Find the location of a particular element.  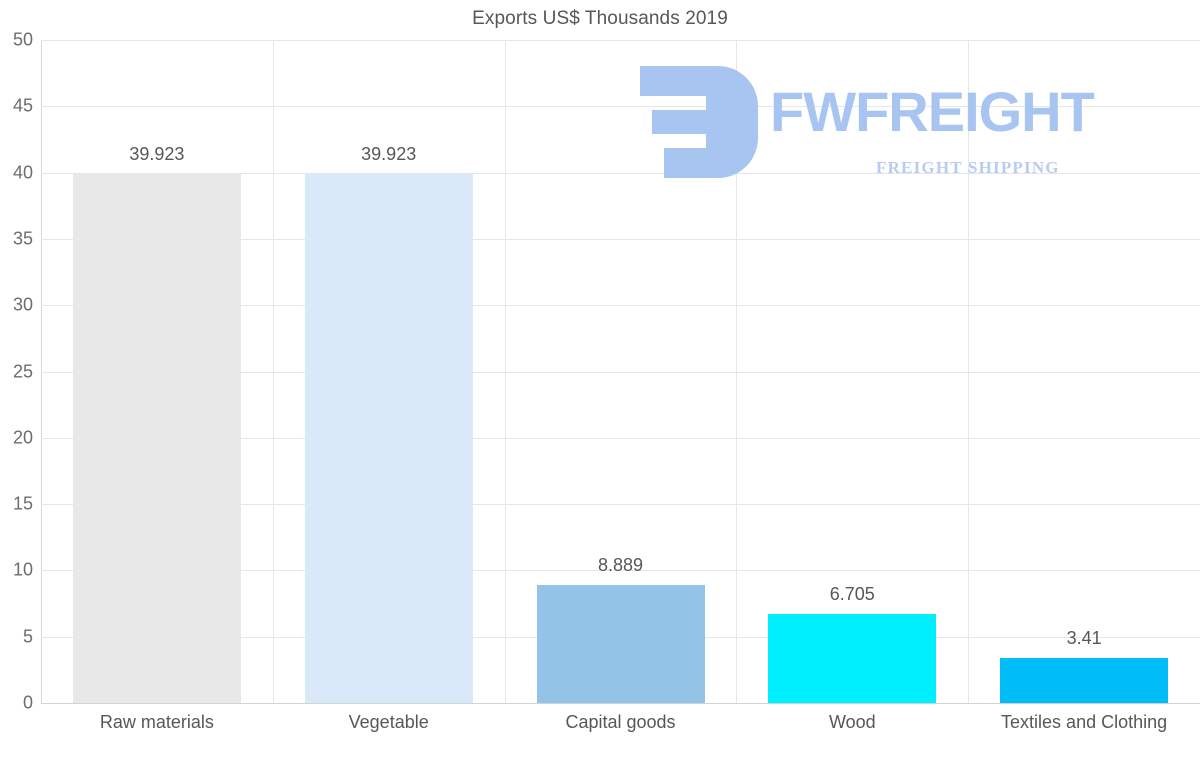

x-axis-tick-label: Vegetable is located at coordinates (388, 722).